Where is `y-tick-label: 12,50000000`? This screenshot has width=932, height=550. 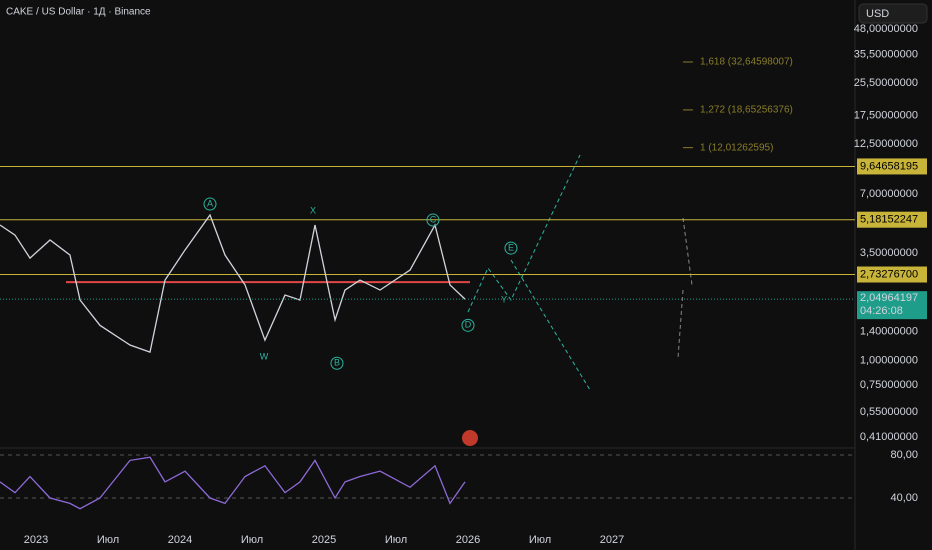
y-tick-label: 12,50000000 is located at coordinates (886, 144).